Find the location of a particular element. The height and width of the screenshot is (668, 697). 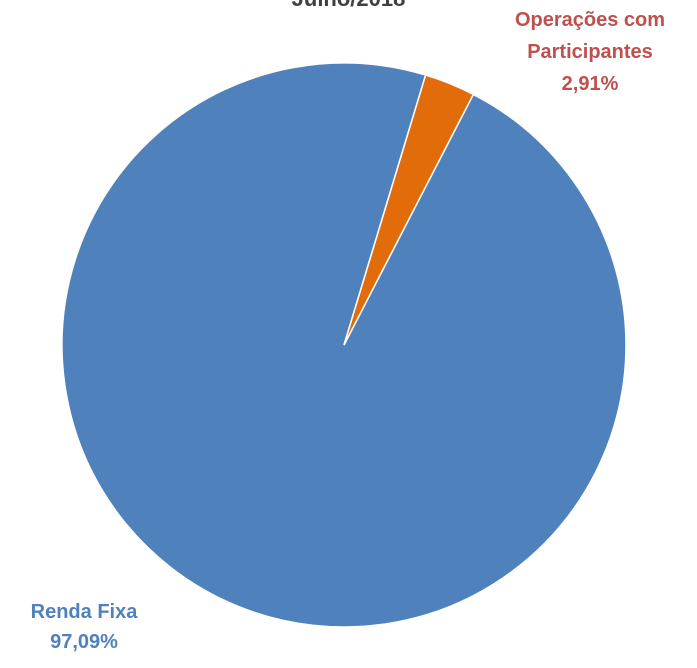

data-label-0: Renda Fixa 97,09% is located at coordinates (85, 627).